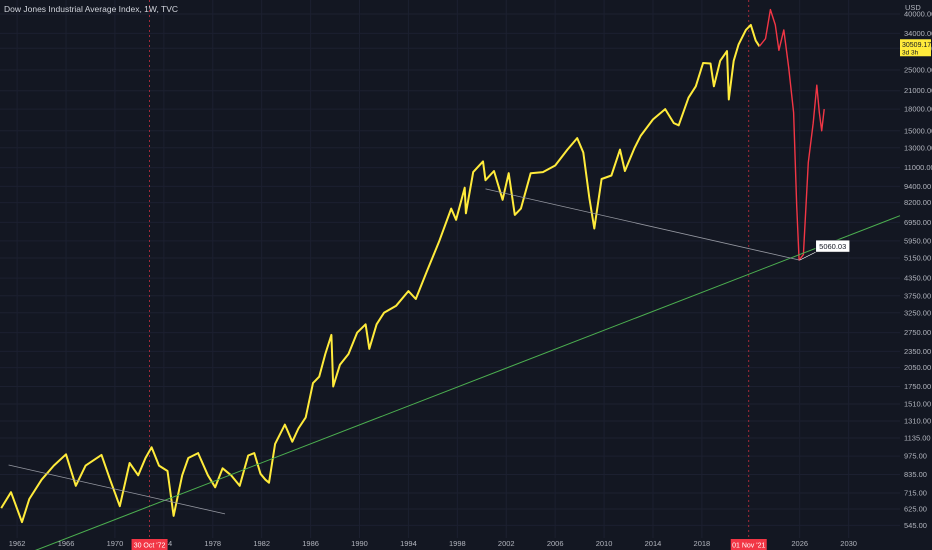  Describe the element at coordinates (808, 255) in the screenshot. I see `annotation-pointer` at that location.